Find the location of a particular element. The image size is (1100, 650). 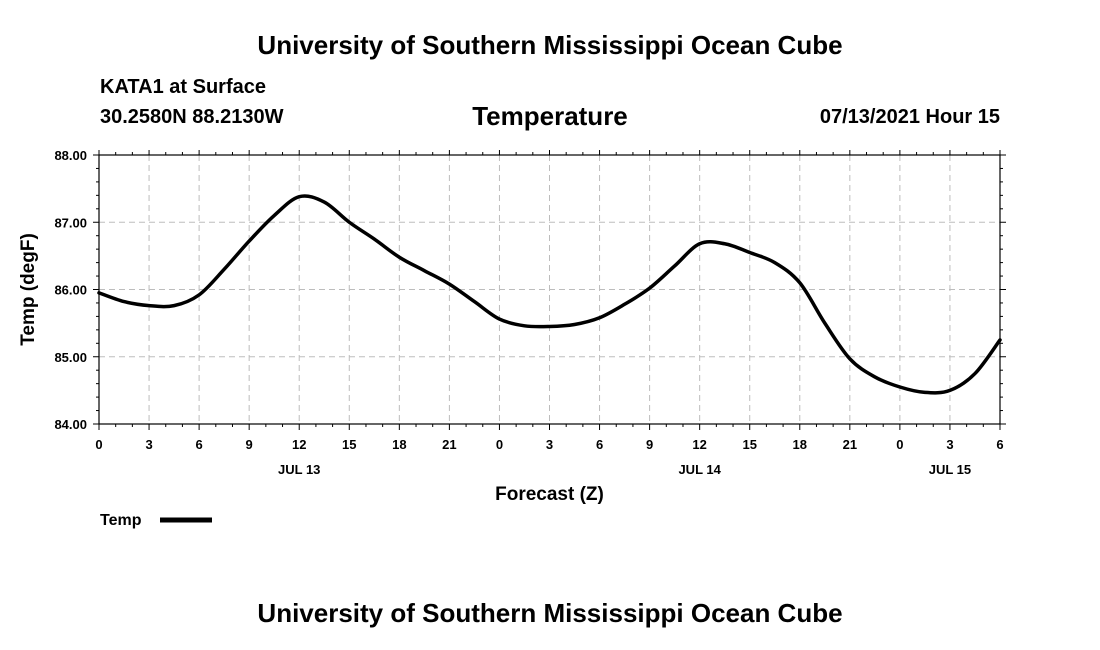

station-coordinates: 30.2580N 88.2130W is located at coordinates (192, 117).